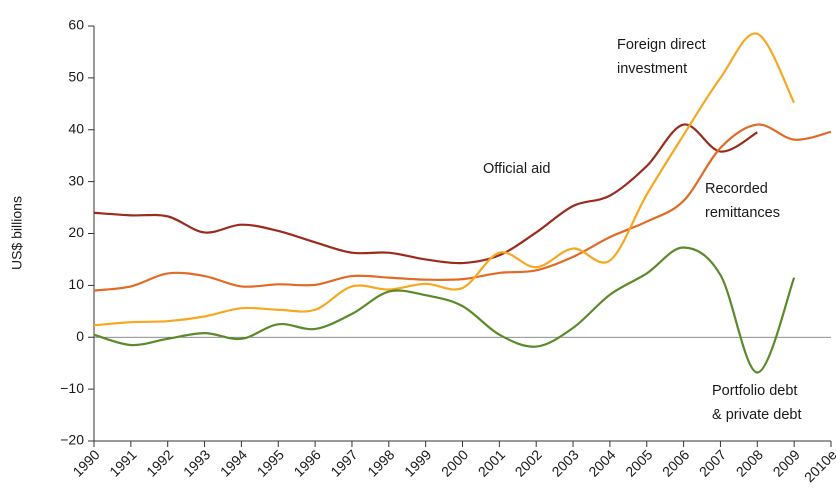 The width and height of the screenshot is (836, 500). I want to click on x-tick-label: 2000, so click(454, 462).